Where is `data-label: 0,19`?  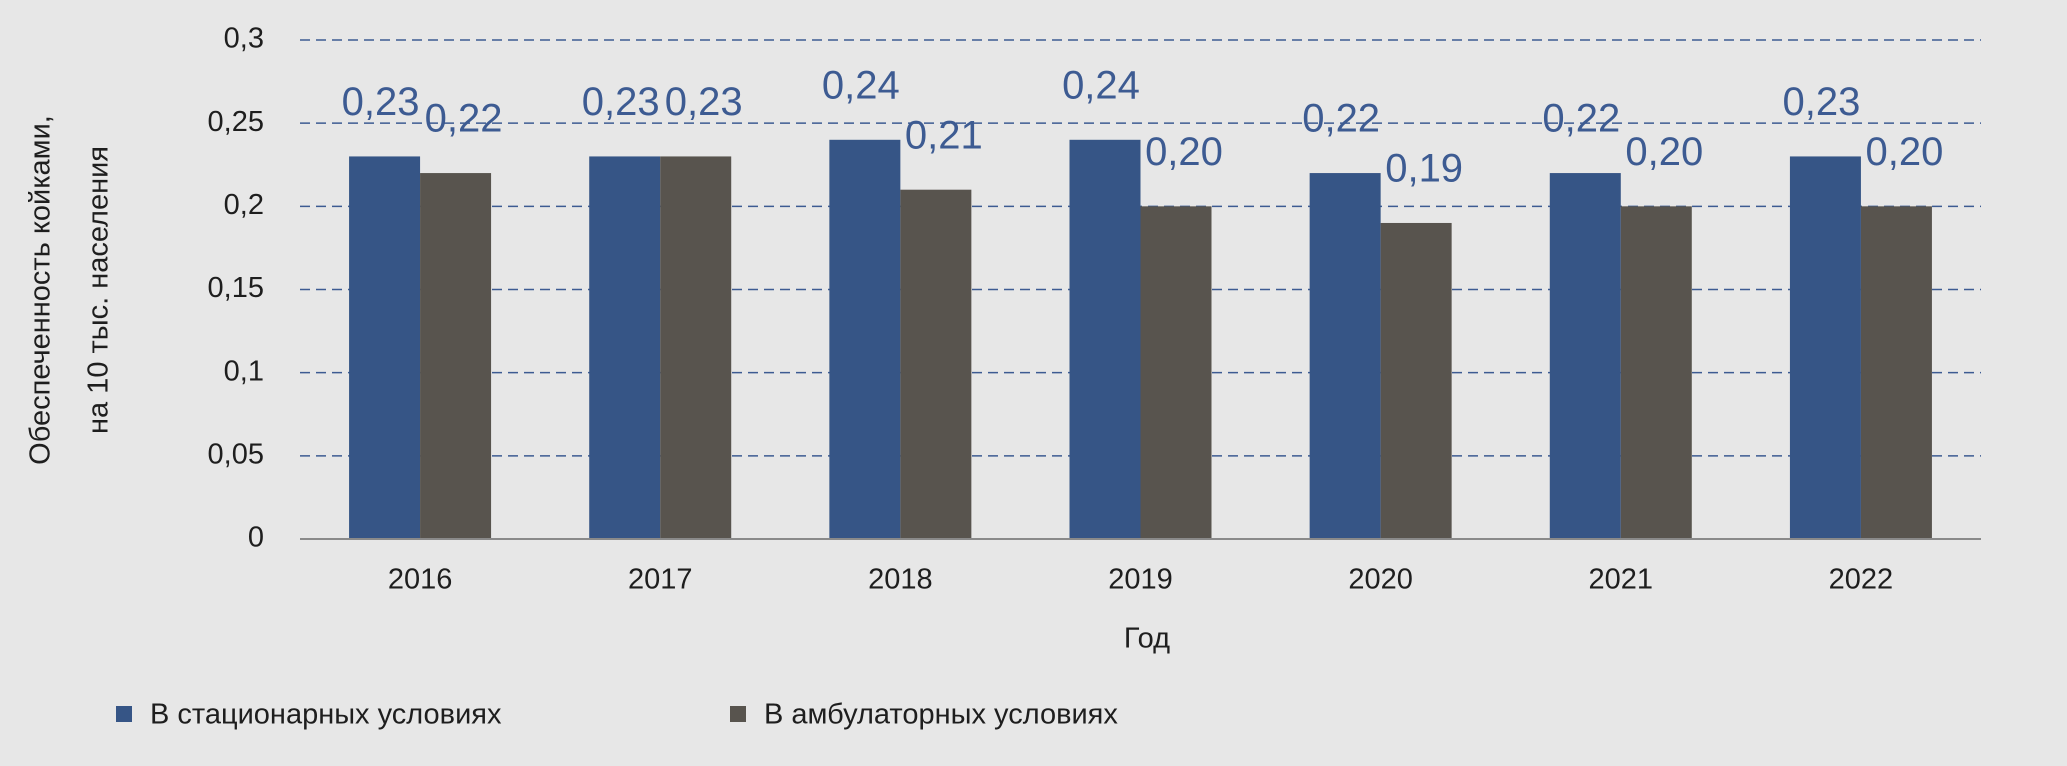 data-label: 0,19 is located at coordinates (1424, 169).